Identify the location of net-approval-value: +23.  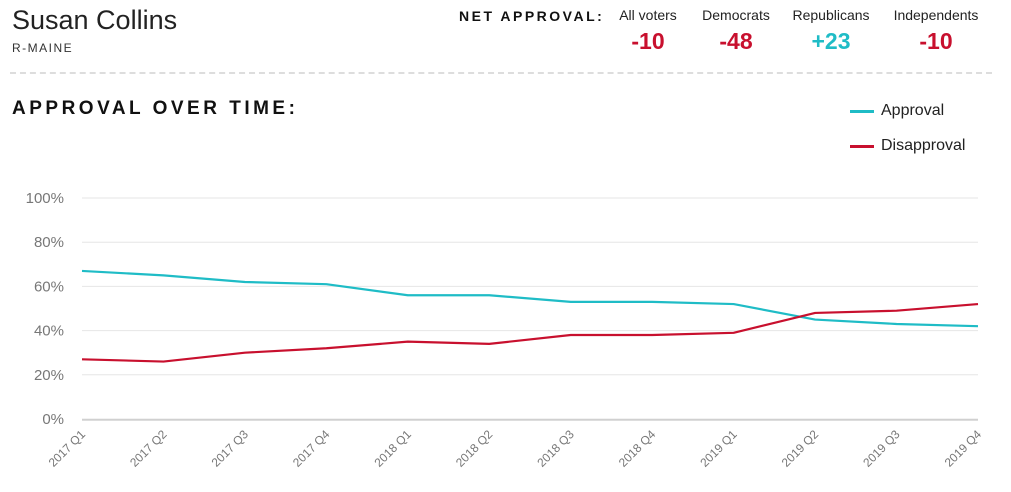
(831, 41).